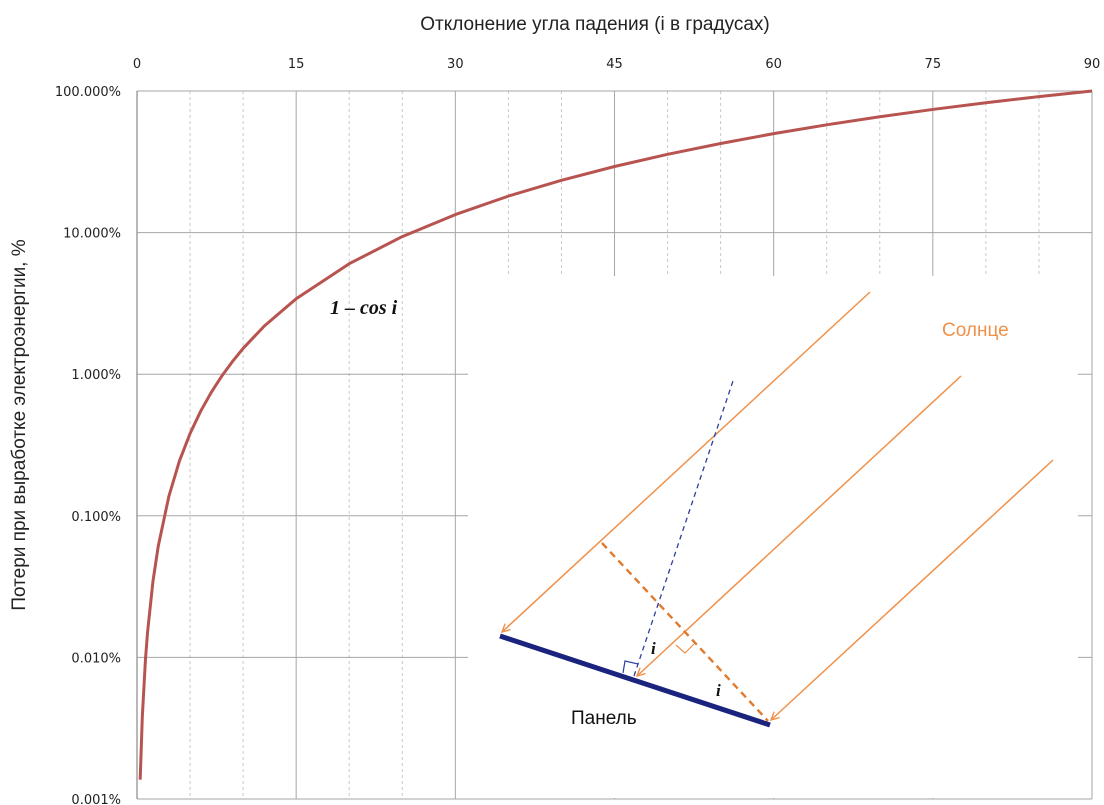 This screenshot has width=1104, height=805. Describe the element at coordinates (635, 680) in the screenshot. I see `solar-panel-line` at that location.